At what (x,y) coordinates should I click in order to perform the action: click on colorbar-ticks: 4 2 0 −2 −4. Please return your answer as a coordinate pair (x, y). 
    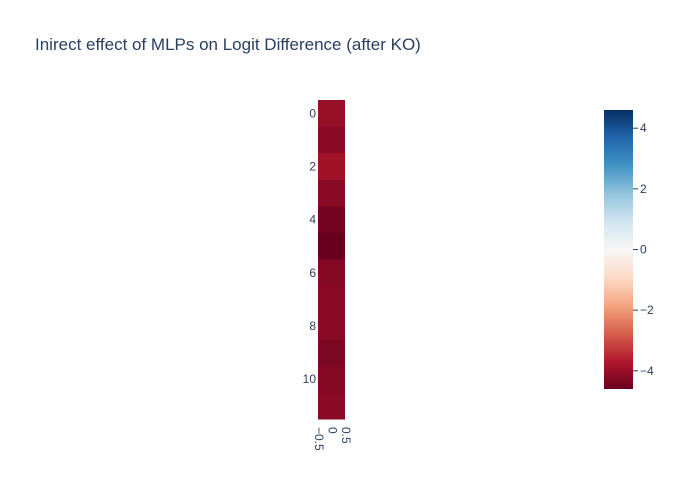
    Looking at the image, I should click on (643, 249).